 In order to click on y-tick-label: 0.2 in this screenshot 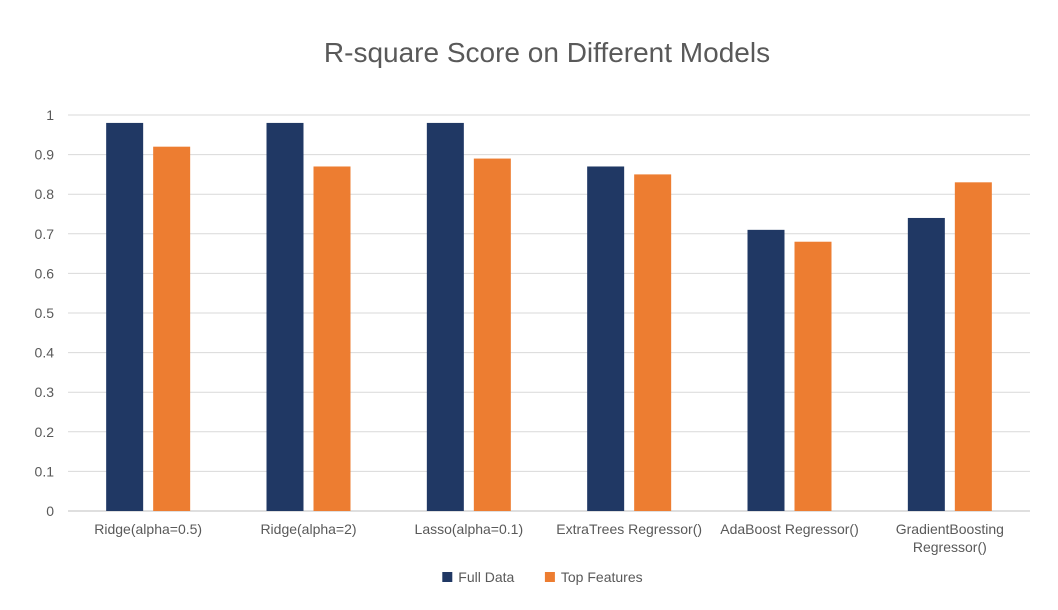, I will do `click(45, 432)`.